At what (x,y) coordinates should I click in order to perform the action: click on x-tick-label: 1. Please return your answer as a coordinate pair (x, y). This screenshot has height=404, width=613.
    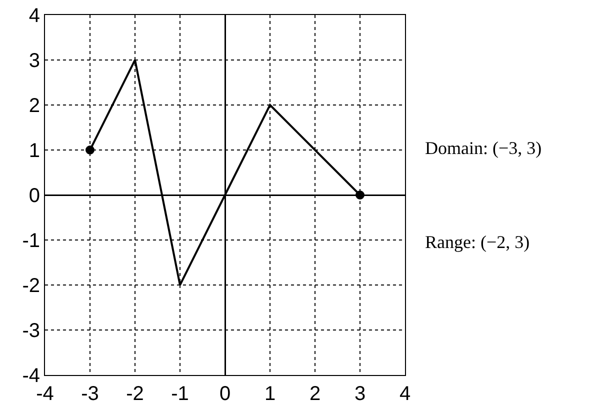
    Looking at the image, I should click on (270, 393).